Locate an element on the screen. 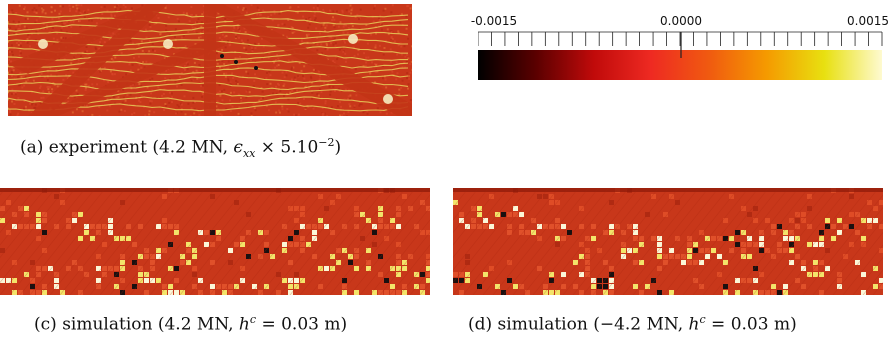  caption-c: (c) simulation (4.2 MN, hc = 0.03 m) is located at coordinates (191, 324).